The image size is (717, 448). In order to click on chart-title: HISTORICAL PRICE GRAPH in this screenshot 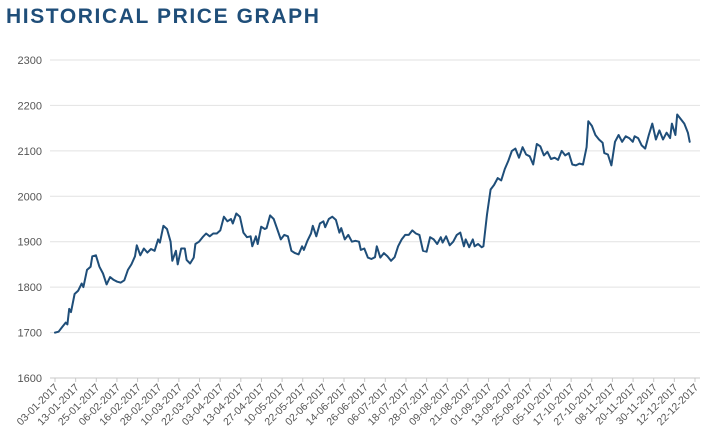, I will do `click(163, 16)`.